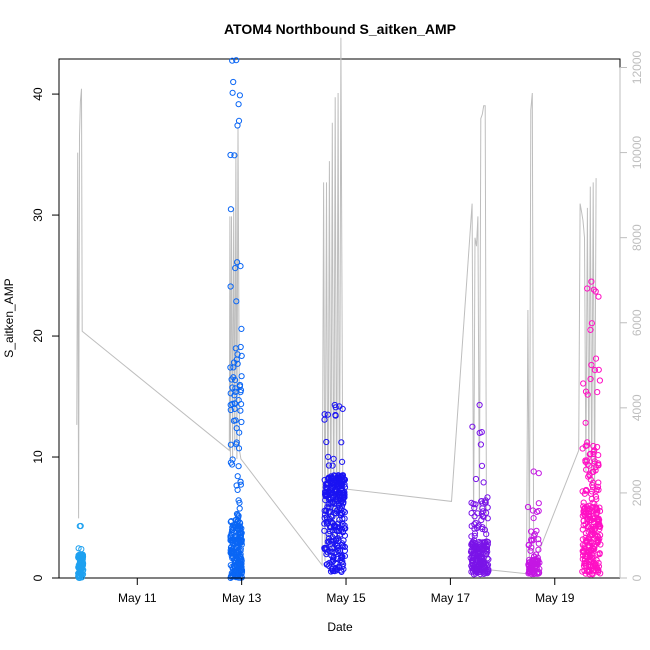 The height and width of the screenshot is (650, 650). Describe the element at coordinates (637, 492) in the screenshot. I see `y2-tick-label: 2000` at that location.